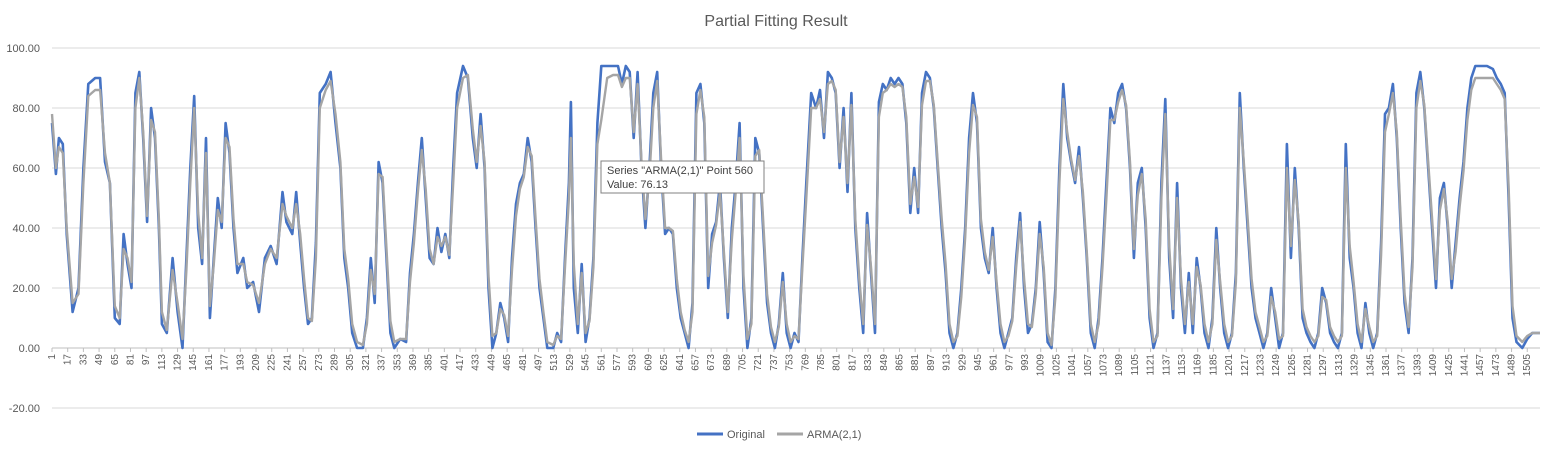 The width and height of the screenshot is (1553, 452). I want to click on x-tick-label: 353, so click(397, 362).